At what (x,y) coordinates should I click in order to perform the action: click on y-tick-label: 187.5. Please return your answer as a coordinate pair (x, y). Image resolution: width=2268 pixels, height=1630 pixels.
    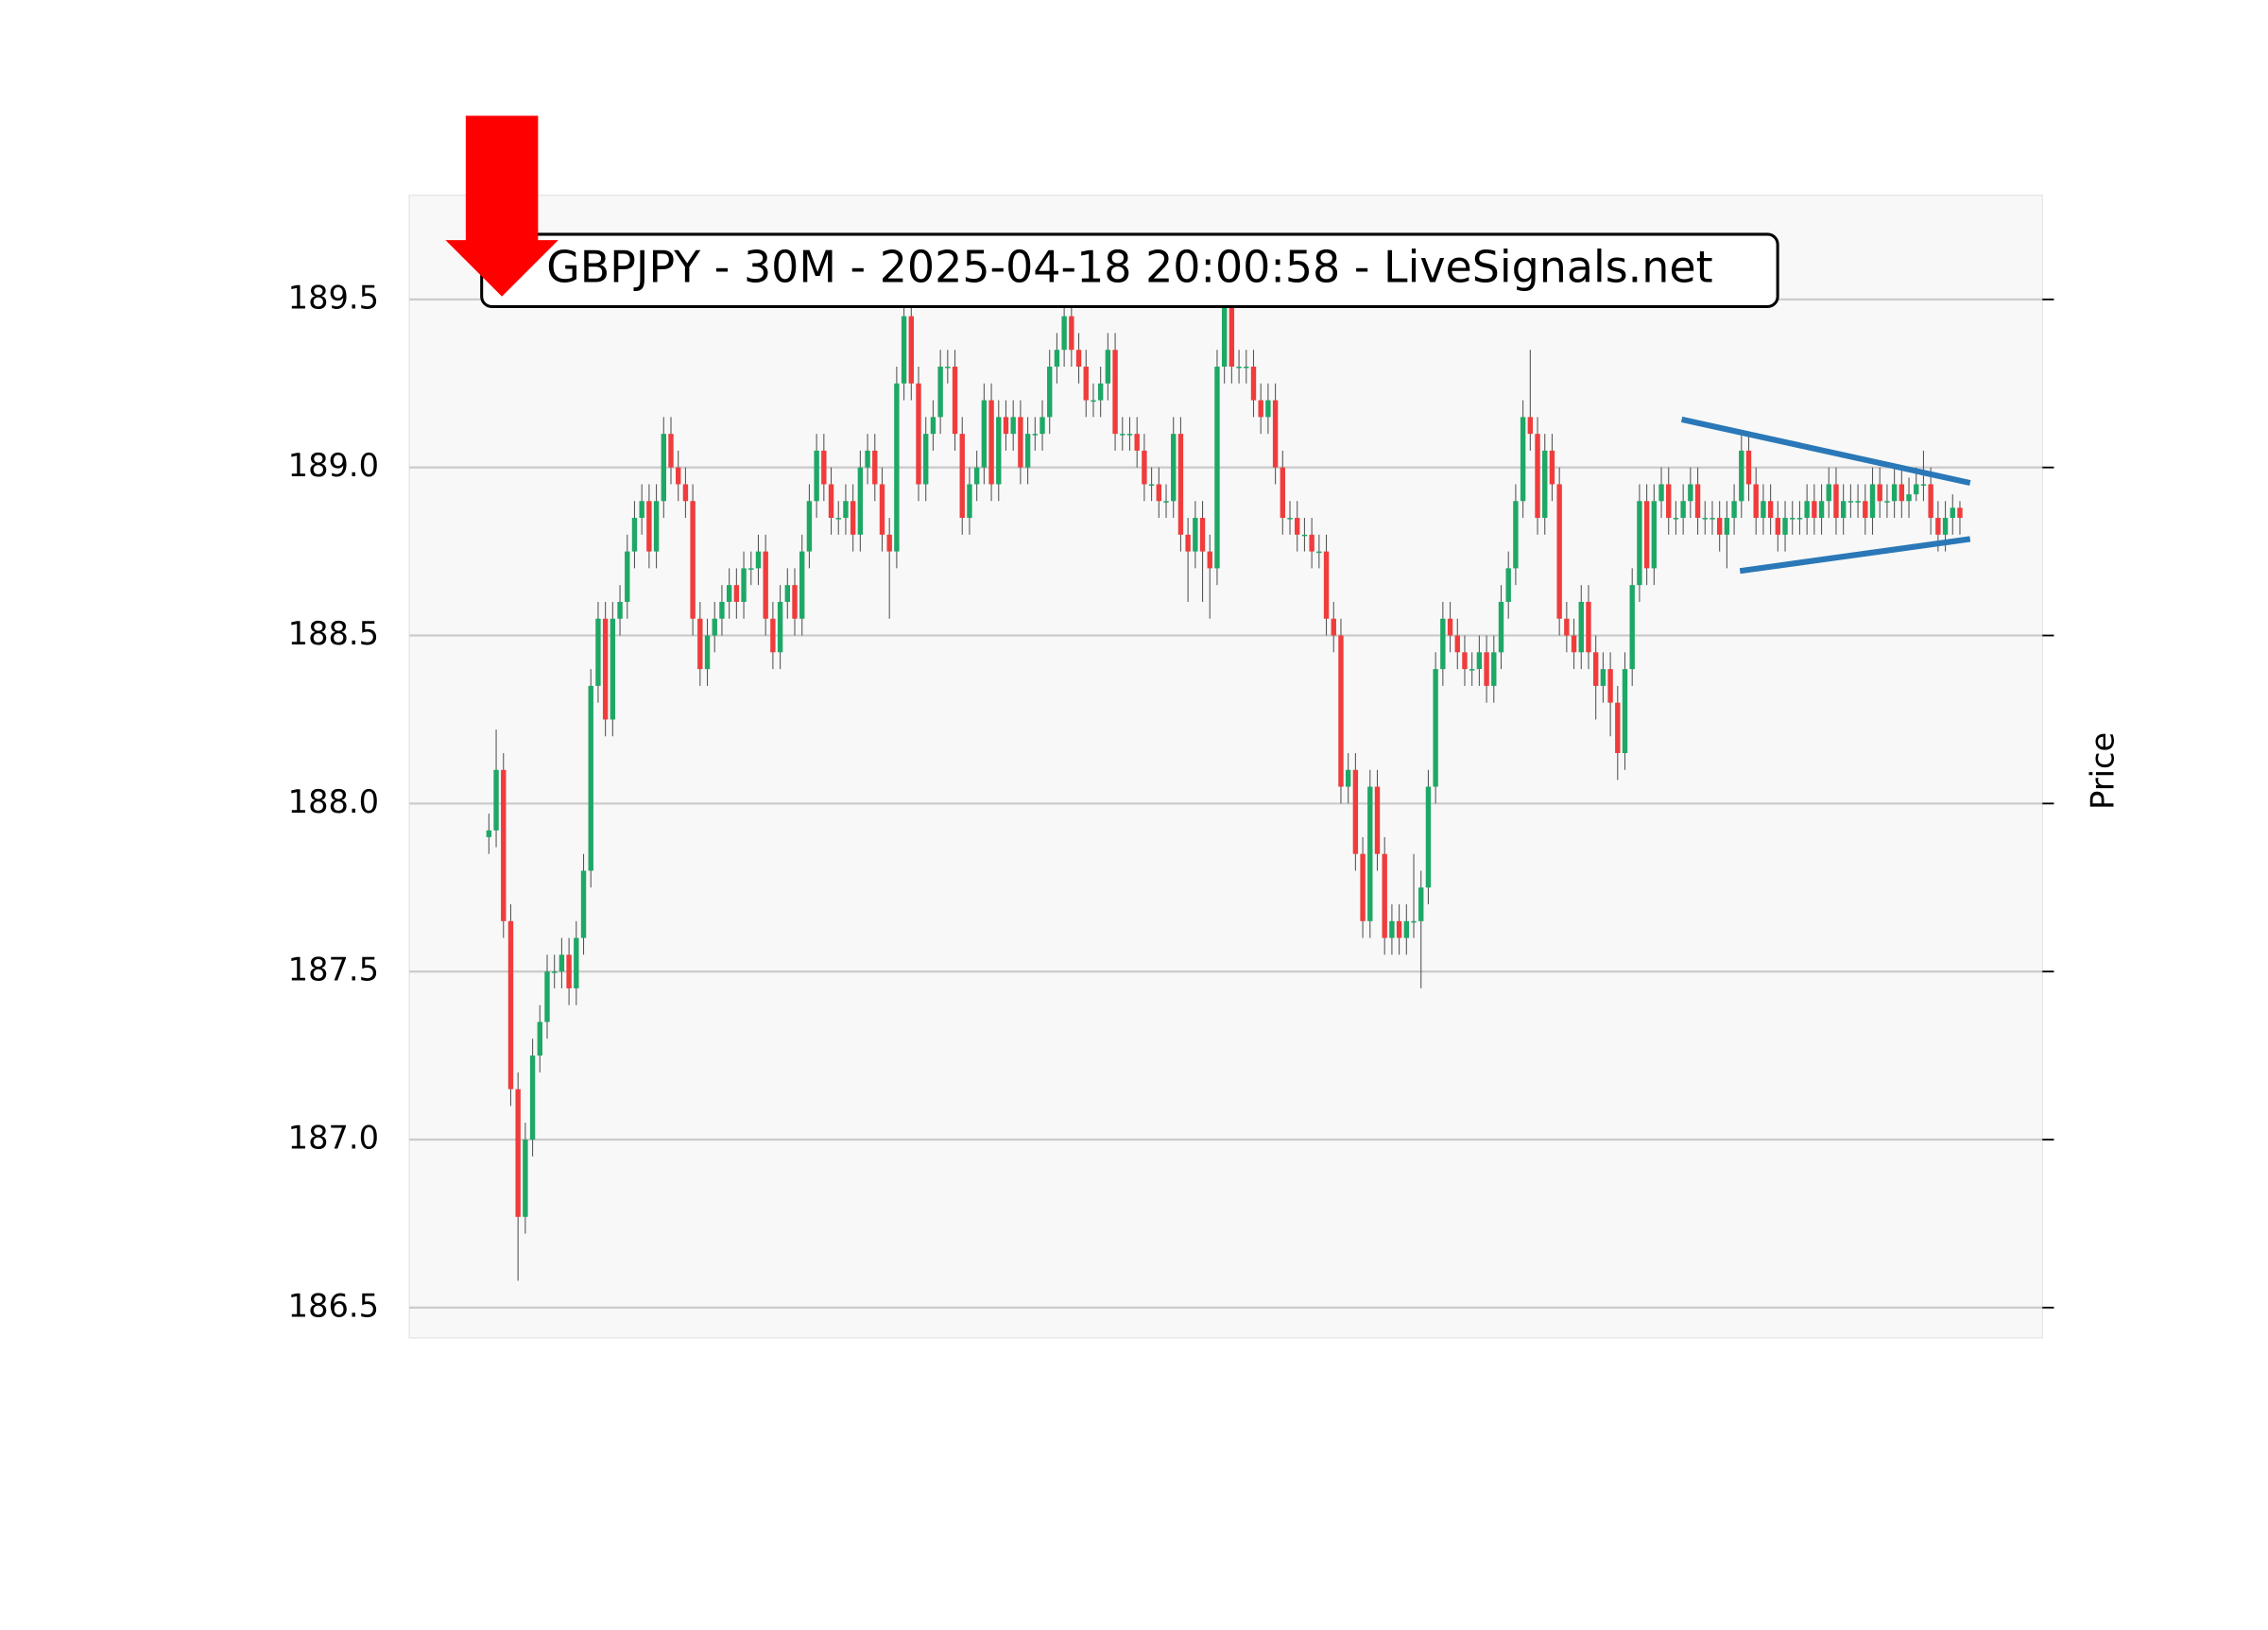
    Looking at the image, I should click on (333, 970).